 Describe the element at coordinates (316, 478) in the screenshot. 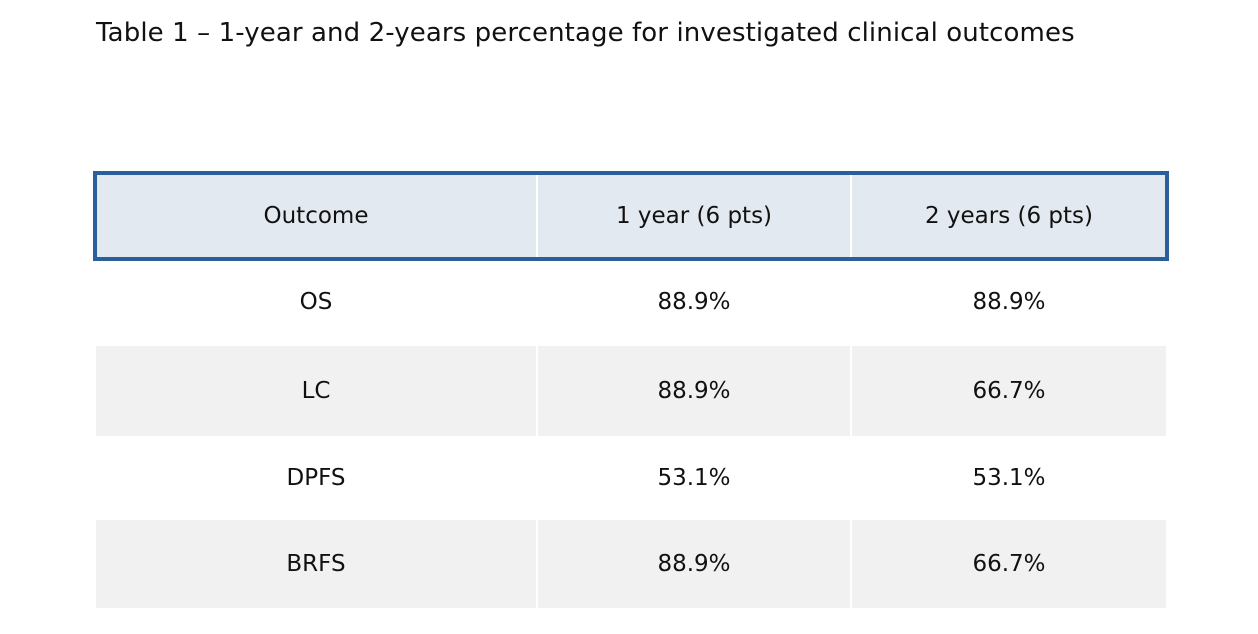

I see `outcome-cell: DPFS` at that location.